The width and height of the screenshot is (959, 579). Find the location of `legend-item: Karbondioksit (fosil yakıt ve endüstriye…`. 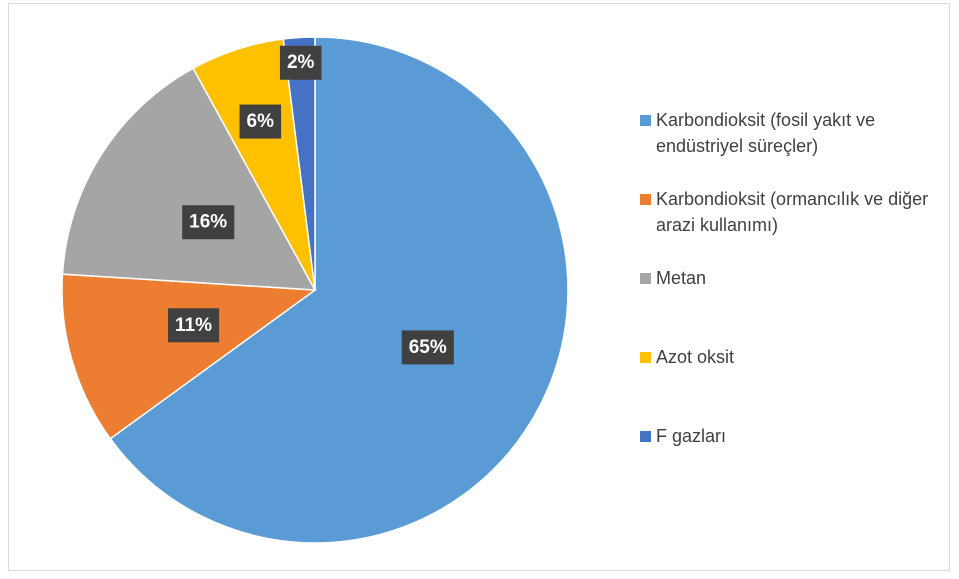

legend-item: Karbondioksit (fosil yakıt ve endüstriye… is located at coordinates (785, 133).